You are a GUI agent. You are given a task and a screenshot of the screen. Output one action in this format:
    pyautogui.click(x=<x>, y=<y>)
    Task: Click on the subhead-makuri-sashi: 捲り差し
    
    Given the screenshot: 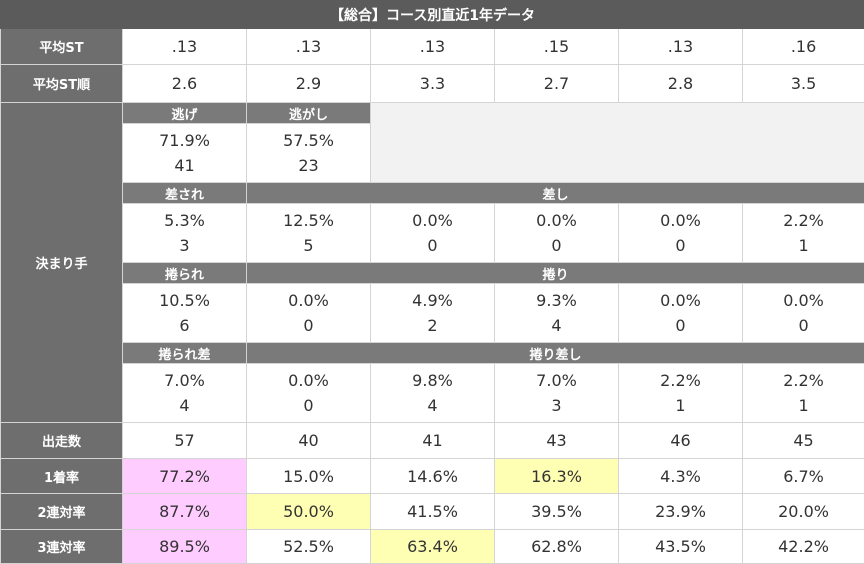 What is the action you would take?
    pyautogui.click(x=555, y=353)
    